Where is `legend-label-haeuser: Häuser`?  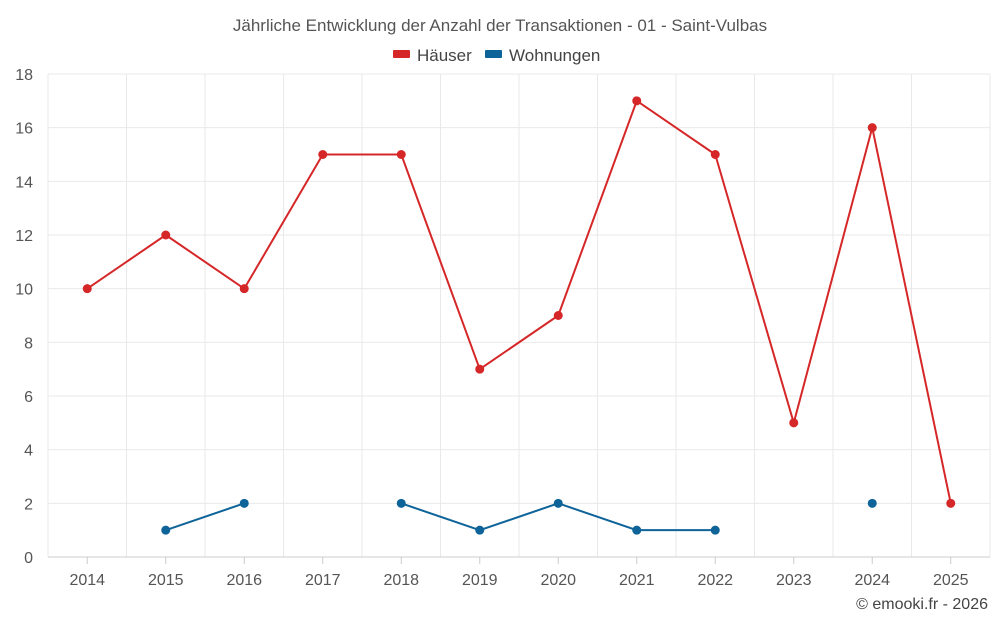 legend-label-haeuser: Häuser is located at coordinates (444, 55).